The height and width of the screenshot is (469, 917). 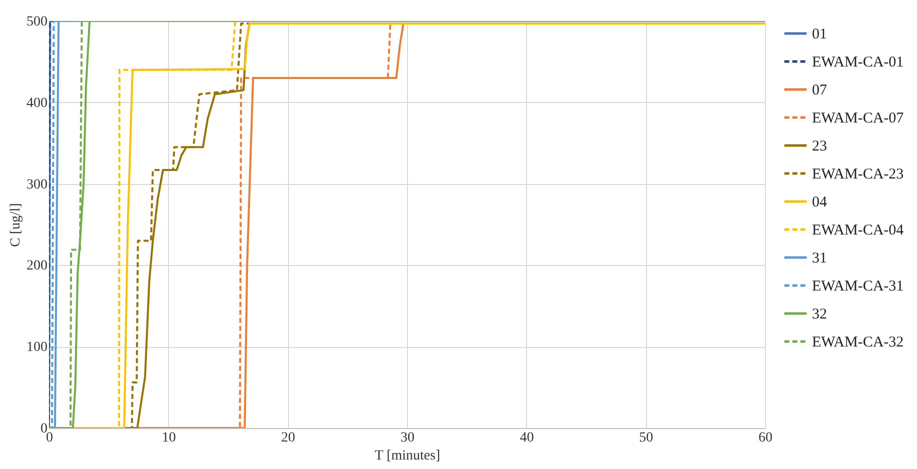 What do you see at coordinates (858, 230) in the screenshot?
I see `legend-label: EWAM-CA-04` at bounding box center [858, 230].